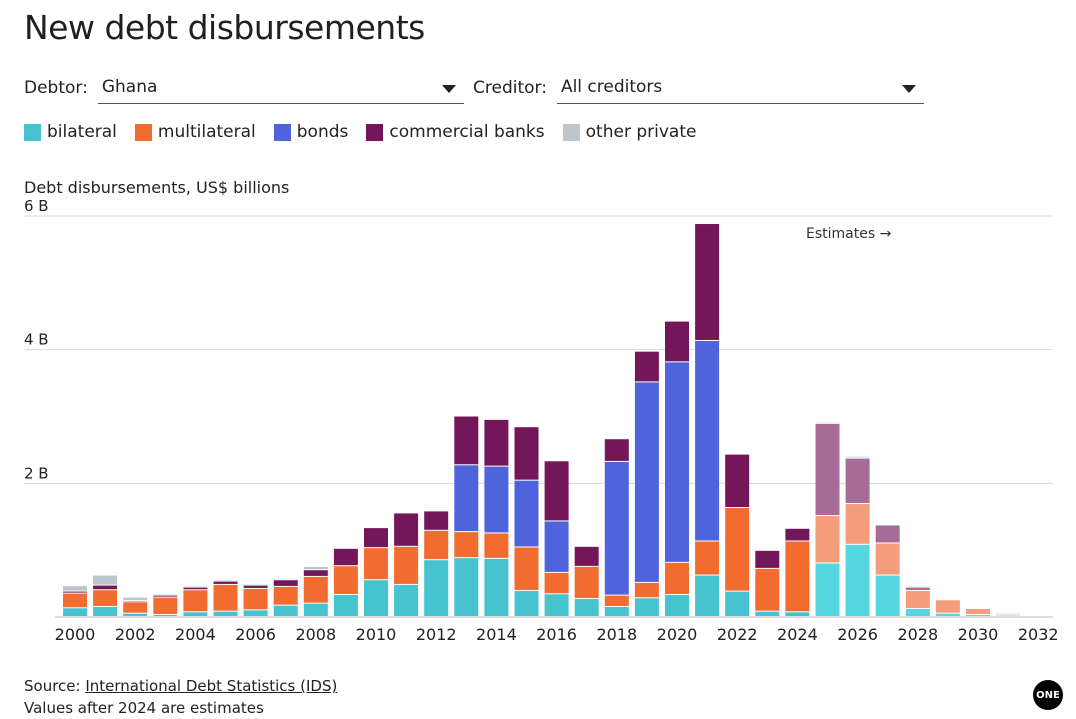 The image size is (1076, 719). What do you see at coordinates (36, 206) in the screenshot?
I see `y-tick-label: 6 B` at bounding box center [36, 206].